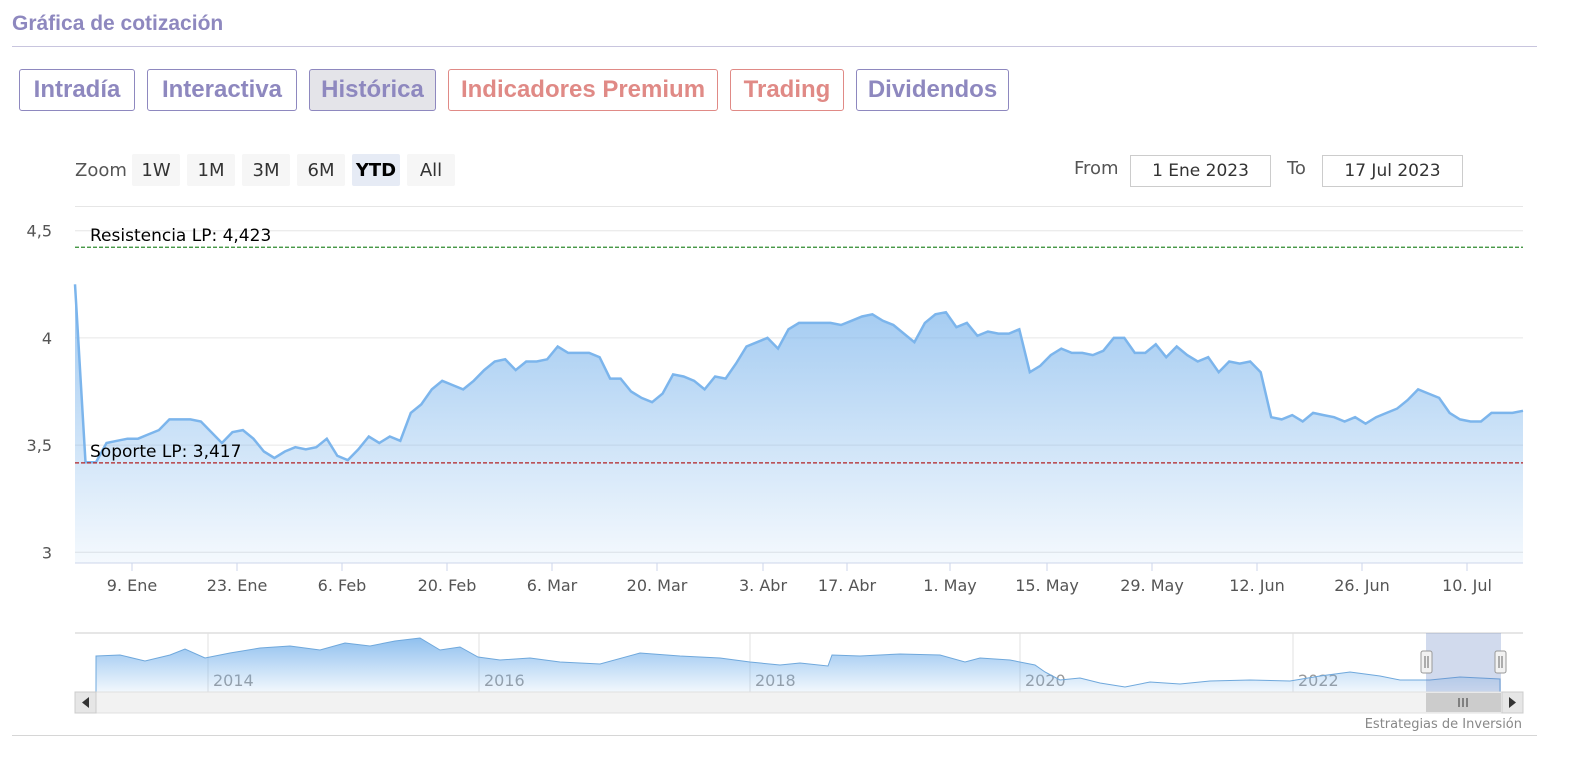  I want to click on tab-intradia: Intradía, so click(77, 90).